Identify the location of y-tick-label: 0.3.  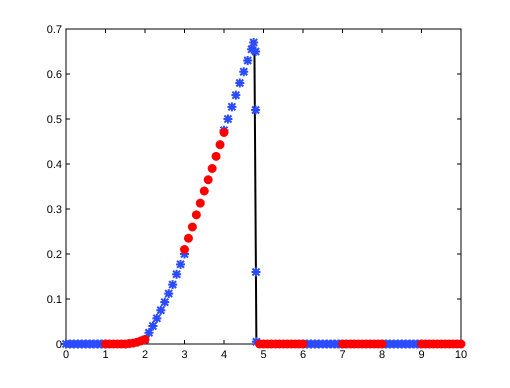
(54, 210).